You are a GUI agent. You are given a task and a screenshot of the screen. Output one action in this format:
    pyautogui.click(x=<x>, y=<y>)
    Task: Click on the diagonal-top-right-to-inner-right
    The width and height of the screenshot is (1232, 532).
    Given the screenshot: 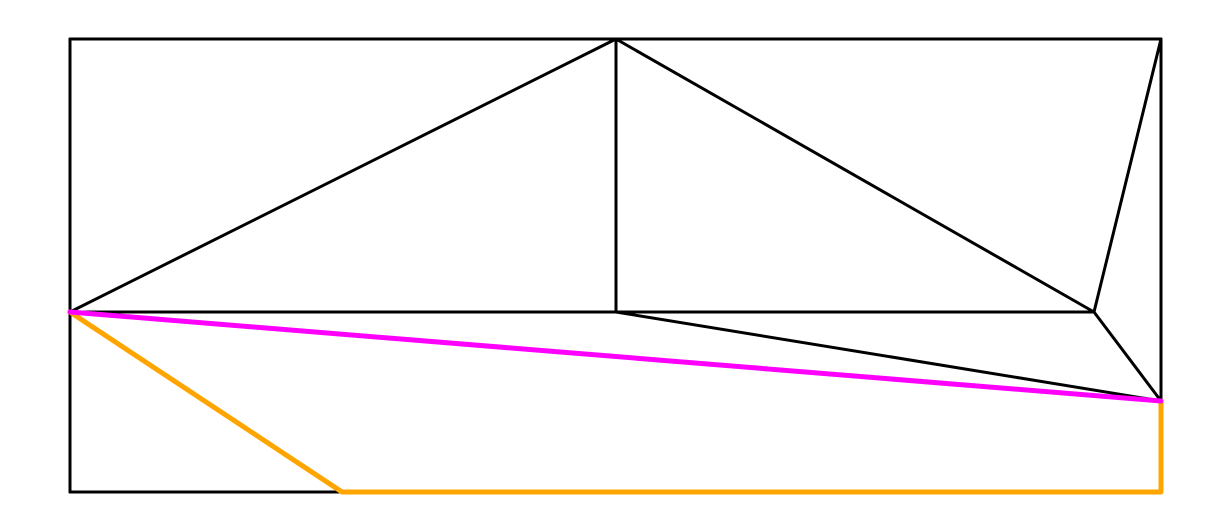 What is the action you would take?
    pyautogui.click(x=1127, y=175)
    